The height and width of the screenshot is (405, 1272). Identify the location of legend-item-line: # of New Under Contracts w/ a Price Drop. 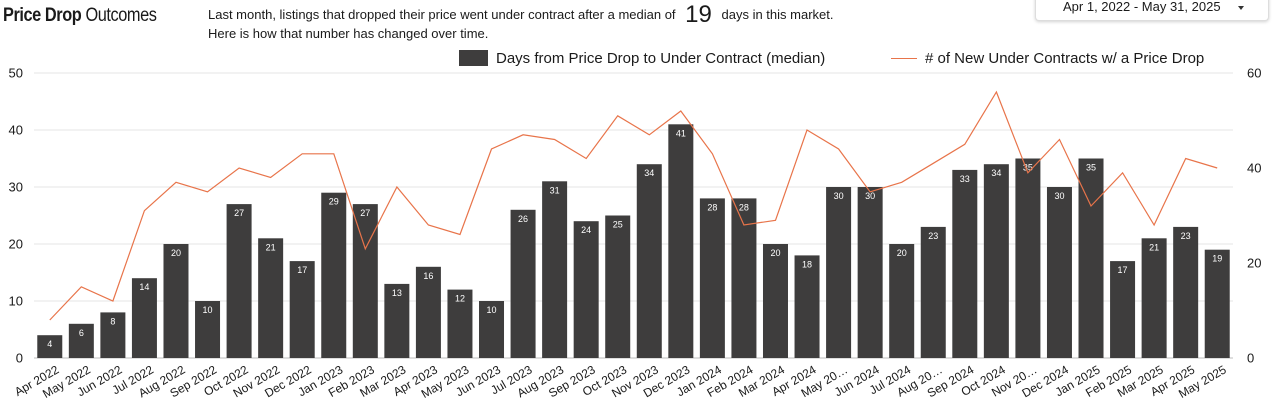
(1047, 58).